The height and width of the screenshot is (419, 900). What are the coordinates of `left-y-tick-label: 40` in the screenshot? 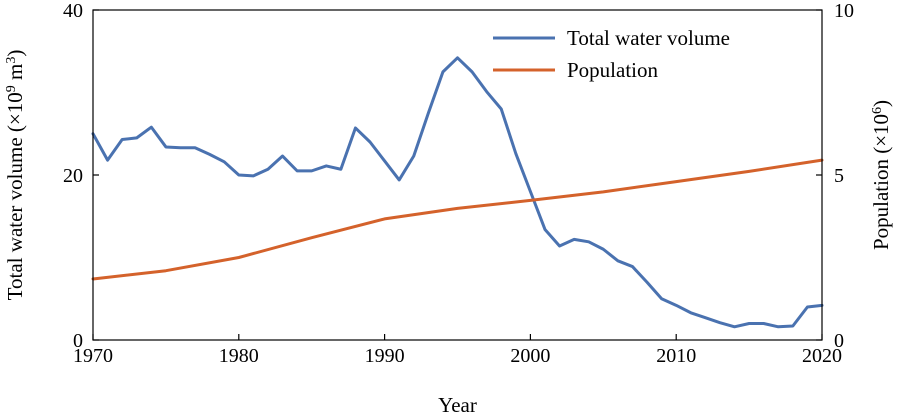 It's located at (73, 11).